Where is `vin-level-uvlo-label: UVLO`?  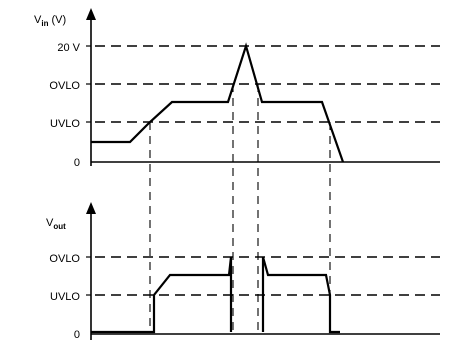
vin-level-uvlo-label: UVLO is located at coordinates (65, 124).